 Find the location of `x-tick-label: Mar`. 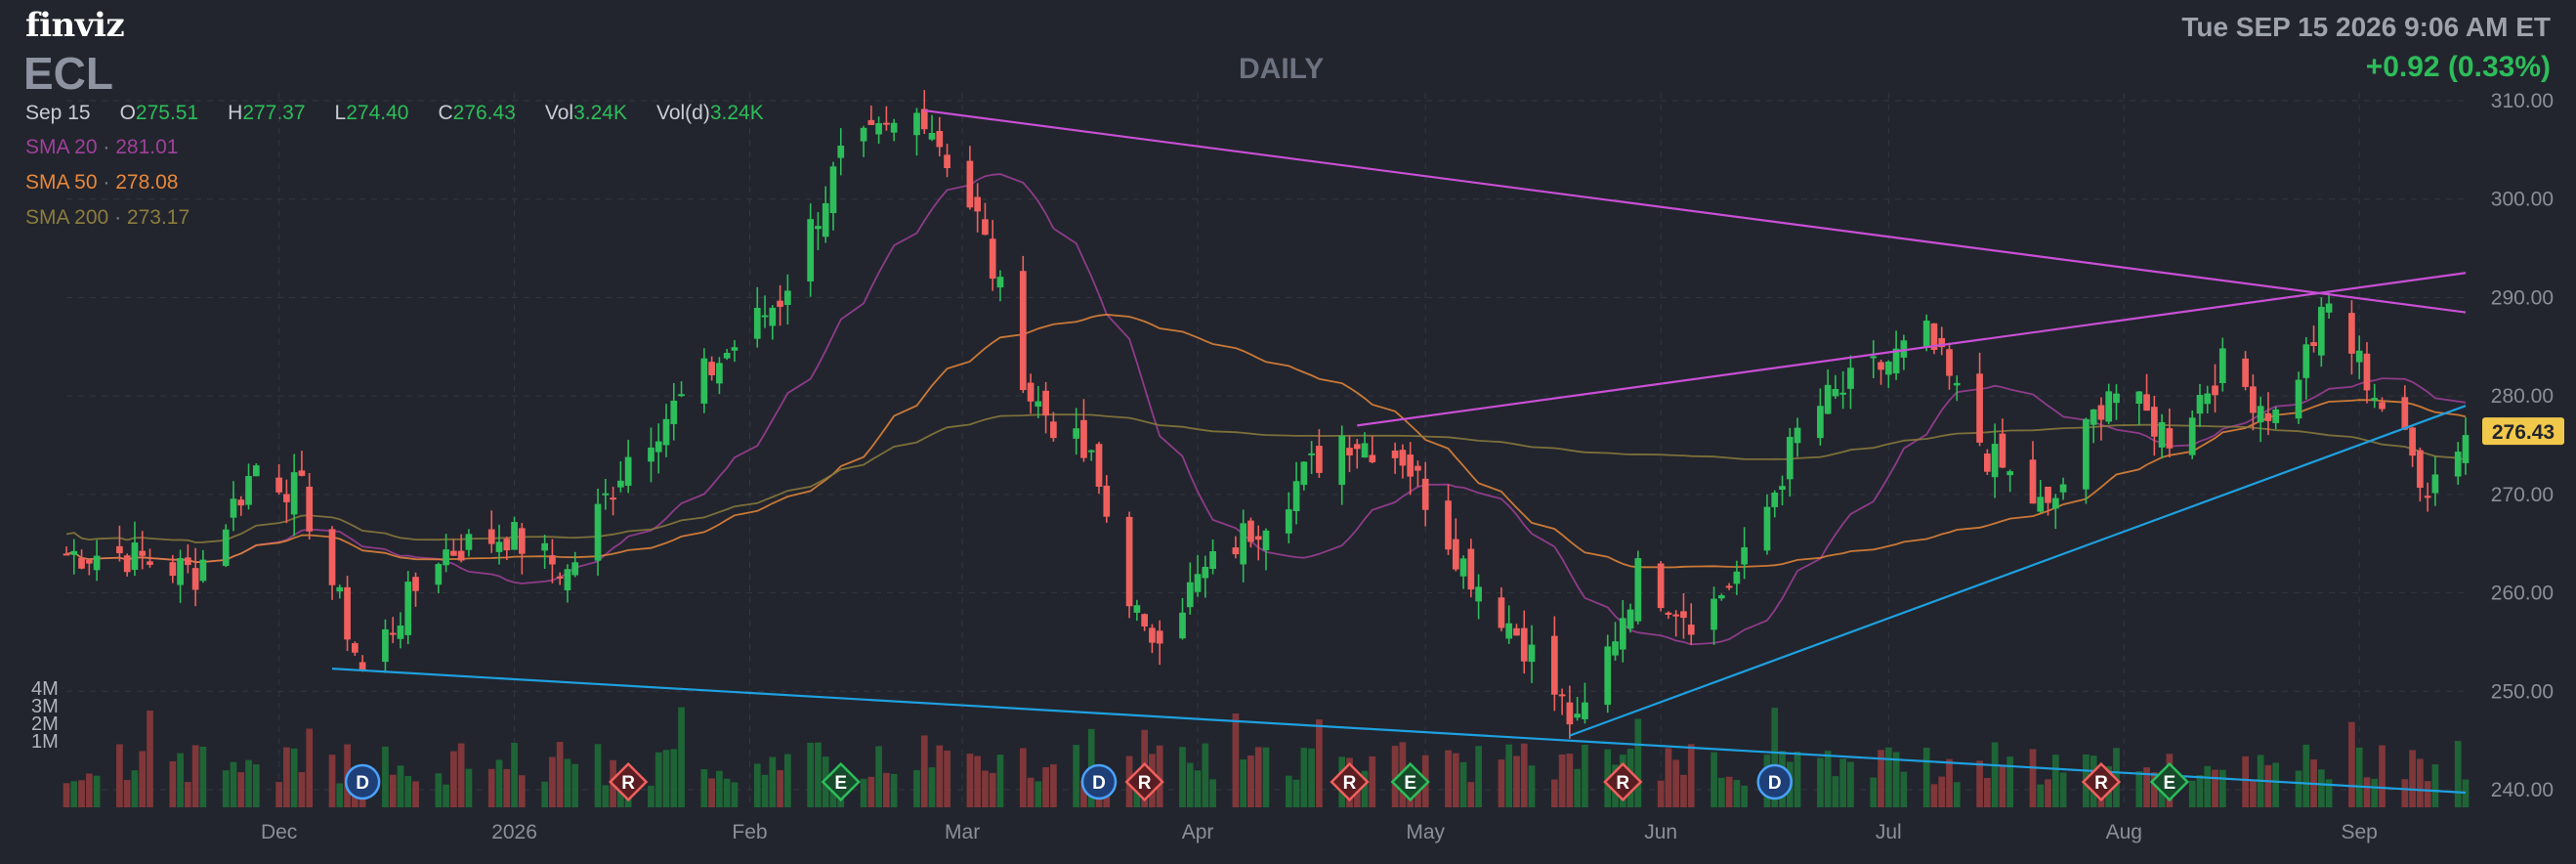

x-tick-label: Mar is located at coordinates (962, 832).